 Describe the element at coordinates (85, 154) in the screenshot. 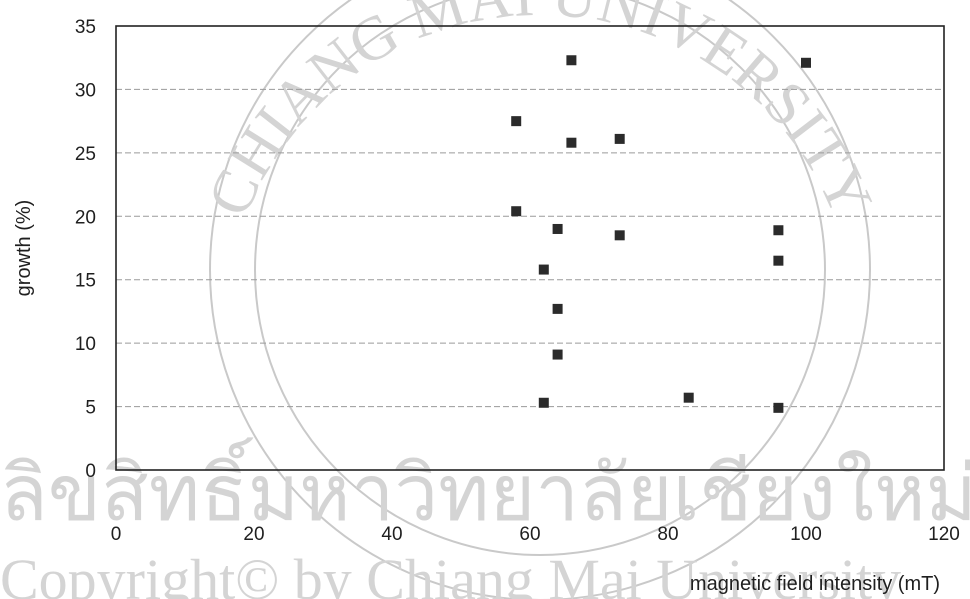

I see `y-tick-label: 25` at that location.